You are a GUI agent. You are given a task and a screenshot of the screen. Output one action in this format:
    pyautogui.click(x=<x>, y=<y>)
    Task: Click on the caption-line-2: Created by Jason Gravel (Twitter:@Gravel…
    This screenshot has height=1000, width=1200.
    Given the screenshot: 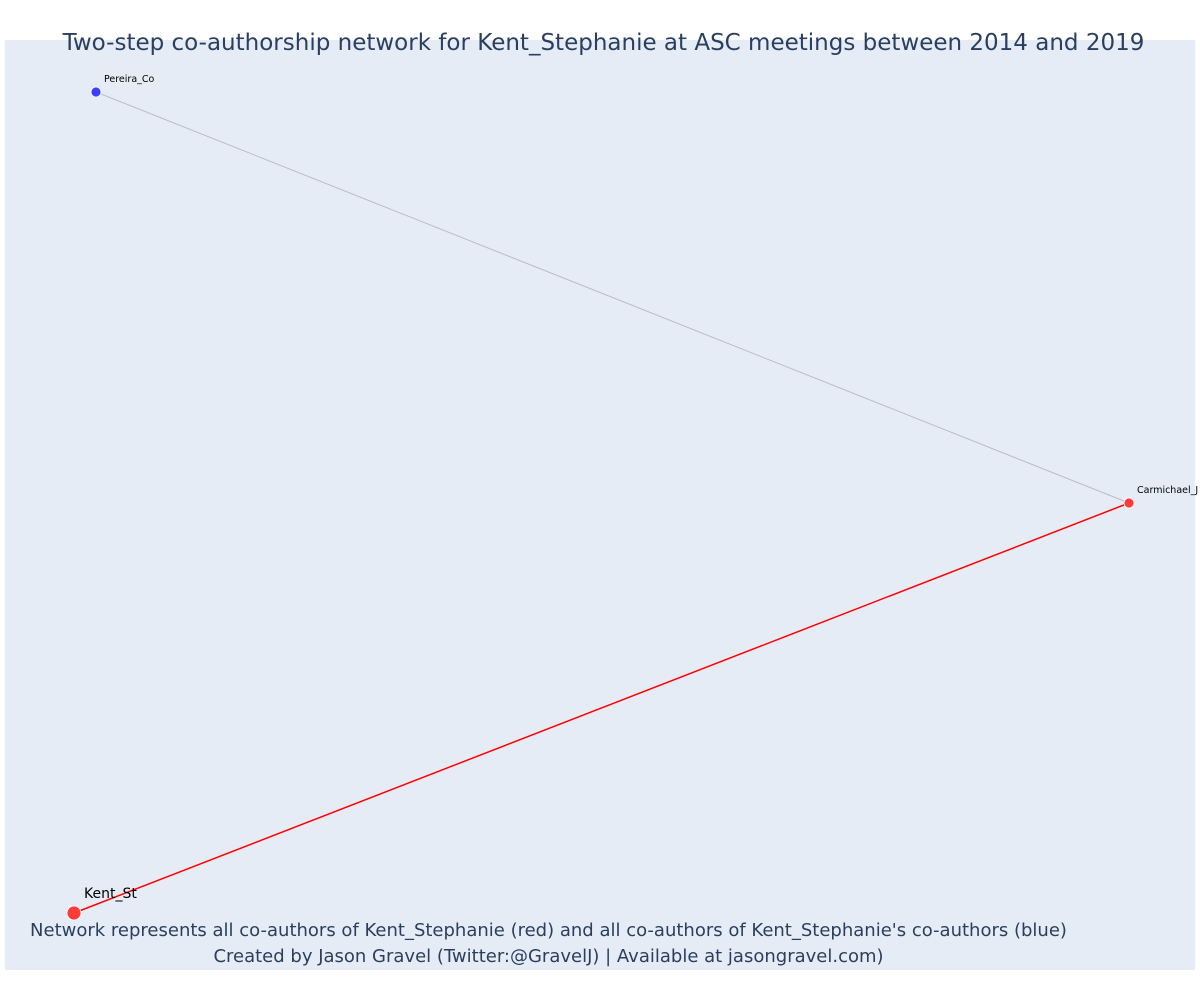 What is the action you would take?
    pyautogui.click(x=548, y=956)
    